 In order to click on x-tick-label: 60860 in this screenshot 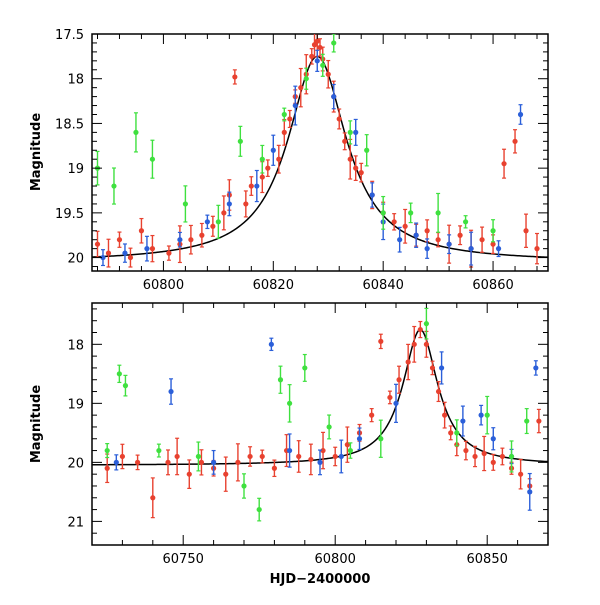, I will do `click(492, 285)`.